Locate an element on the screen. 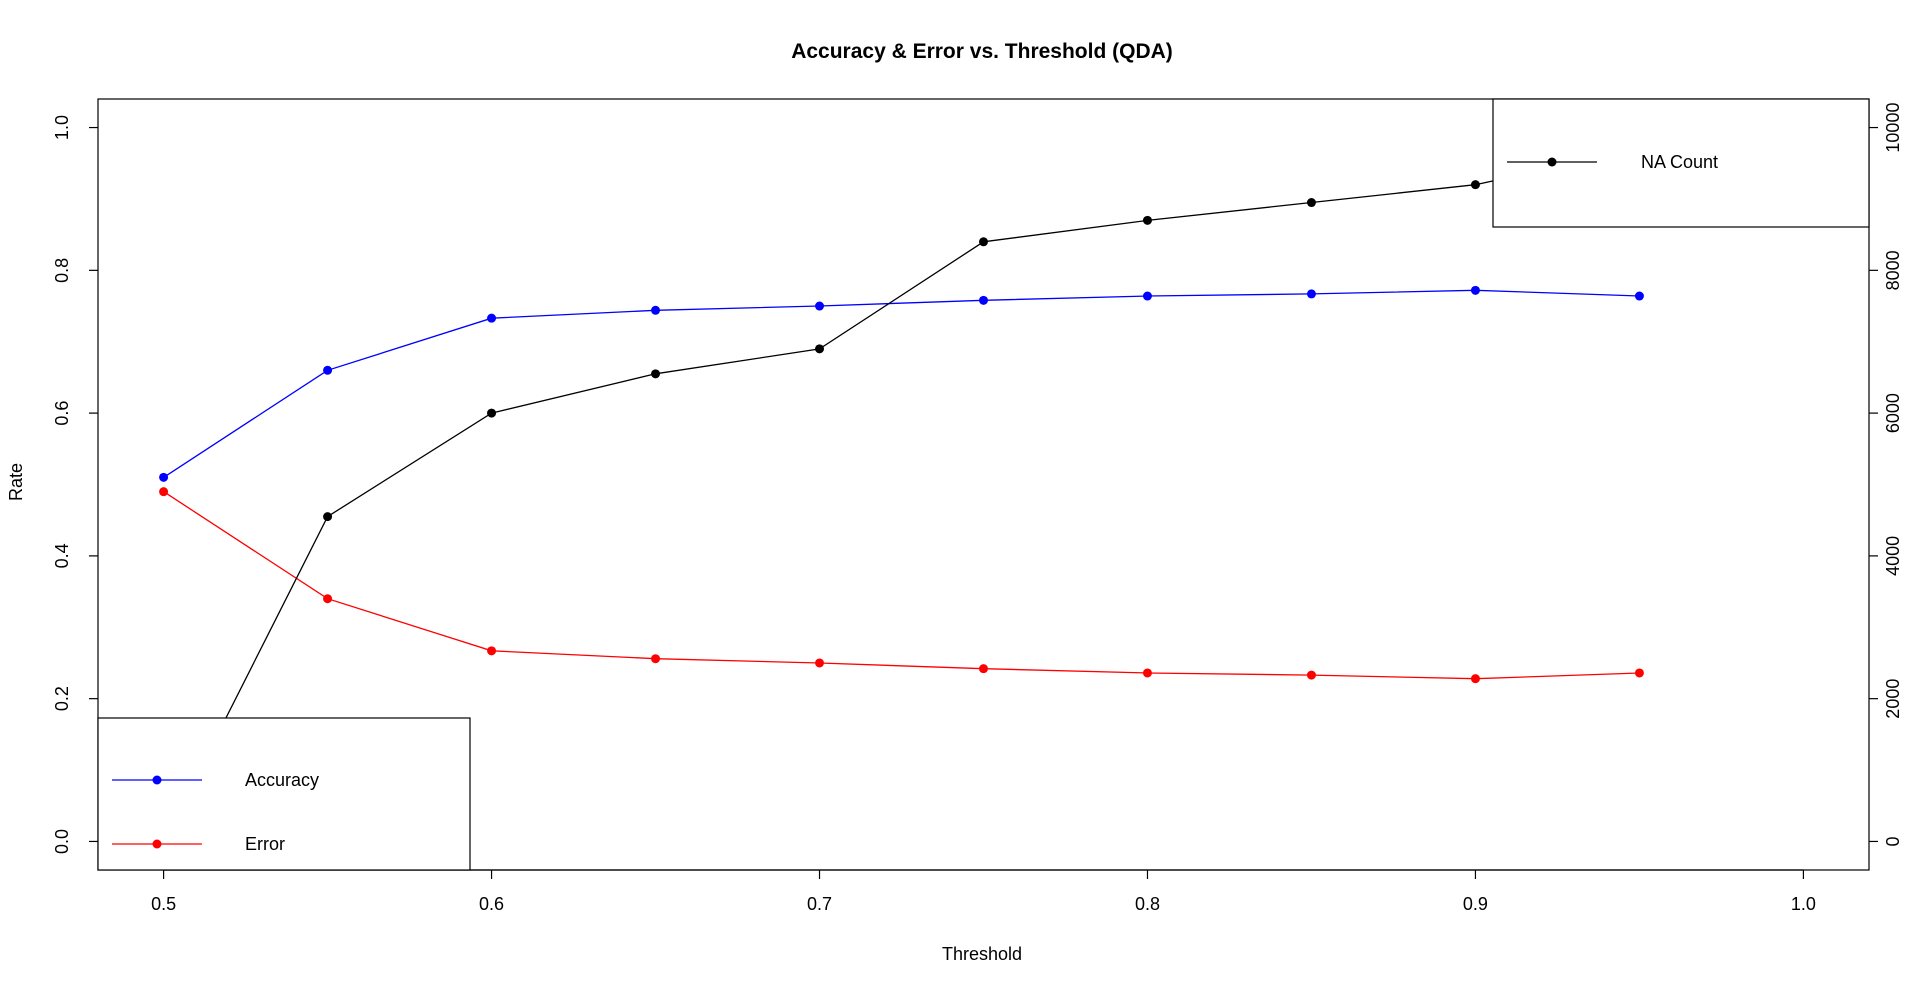  legend-label-na-count: NA Count is located at coordinates (1679, 162).